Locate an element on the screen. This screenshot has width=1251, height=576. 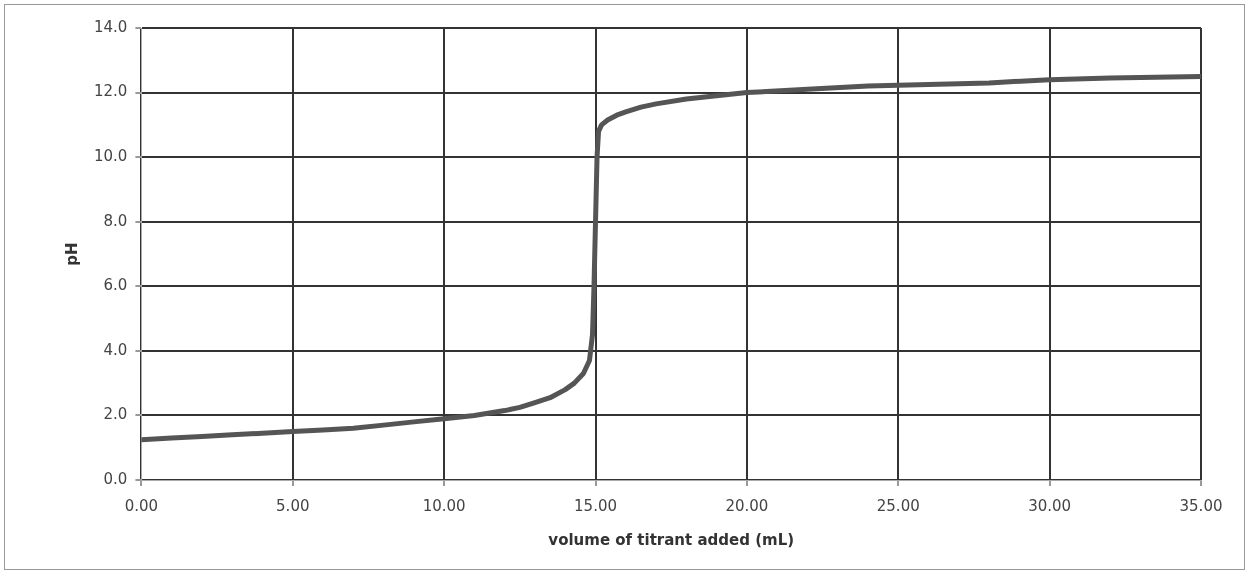
x-tick-label: 20.00 is located at coordinates (747, 505).